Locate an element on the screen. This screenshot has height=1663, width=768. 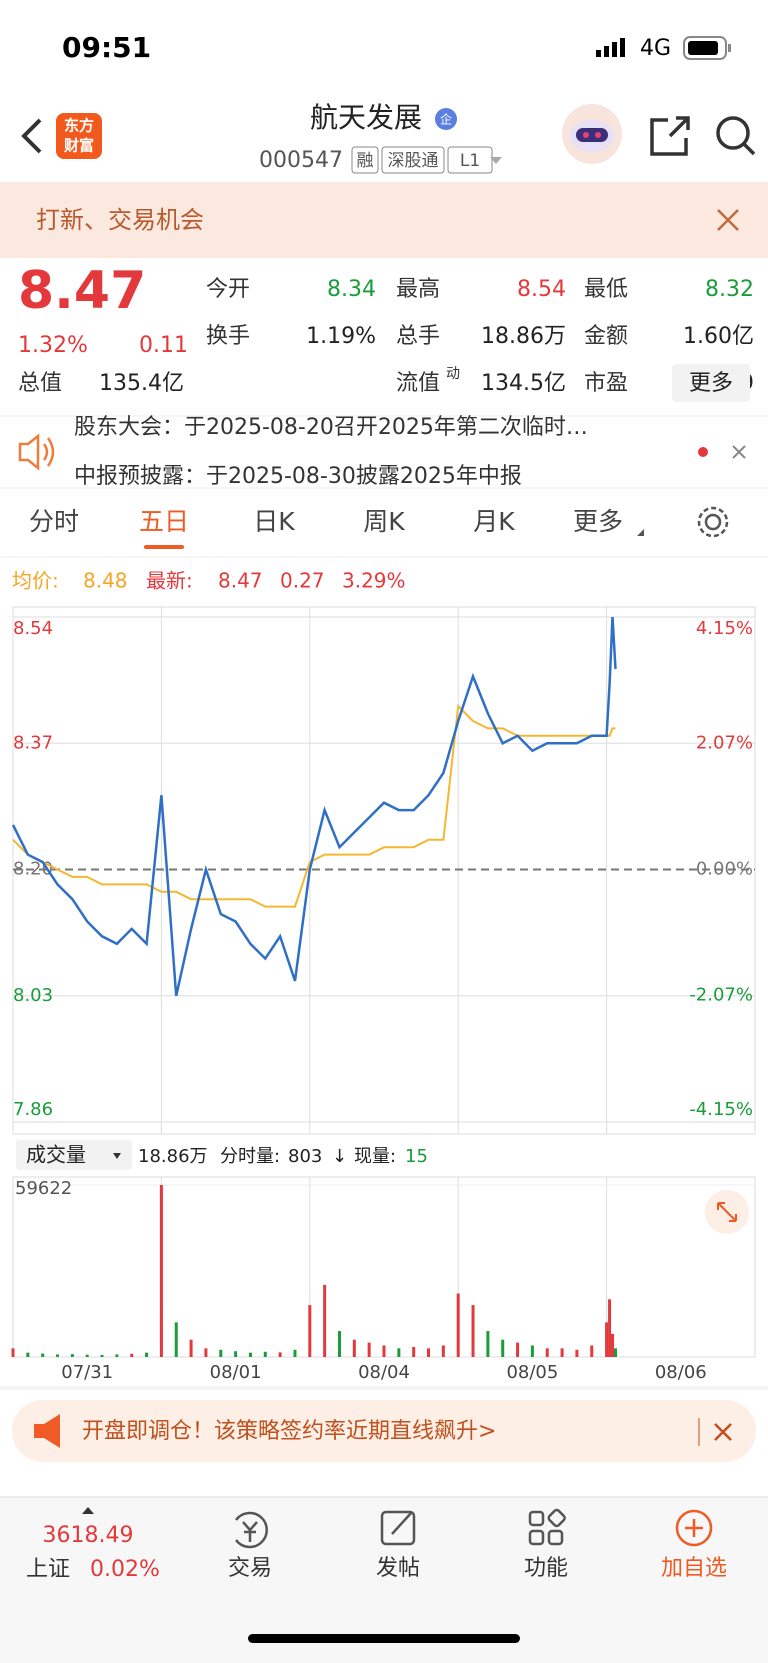
banner-close is located at coordinates (728, 220).